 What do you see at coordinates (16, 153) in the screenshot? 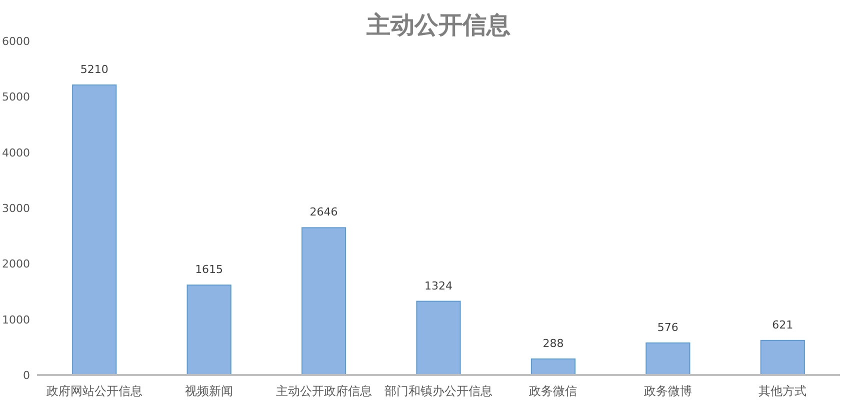
I see `y-tick-label: 4000` at bounding box center [16, 153].